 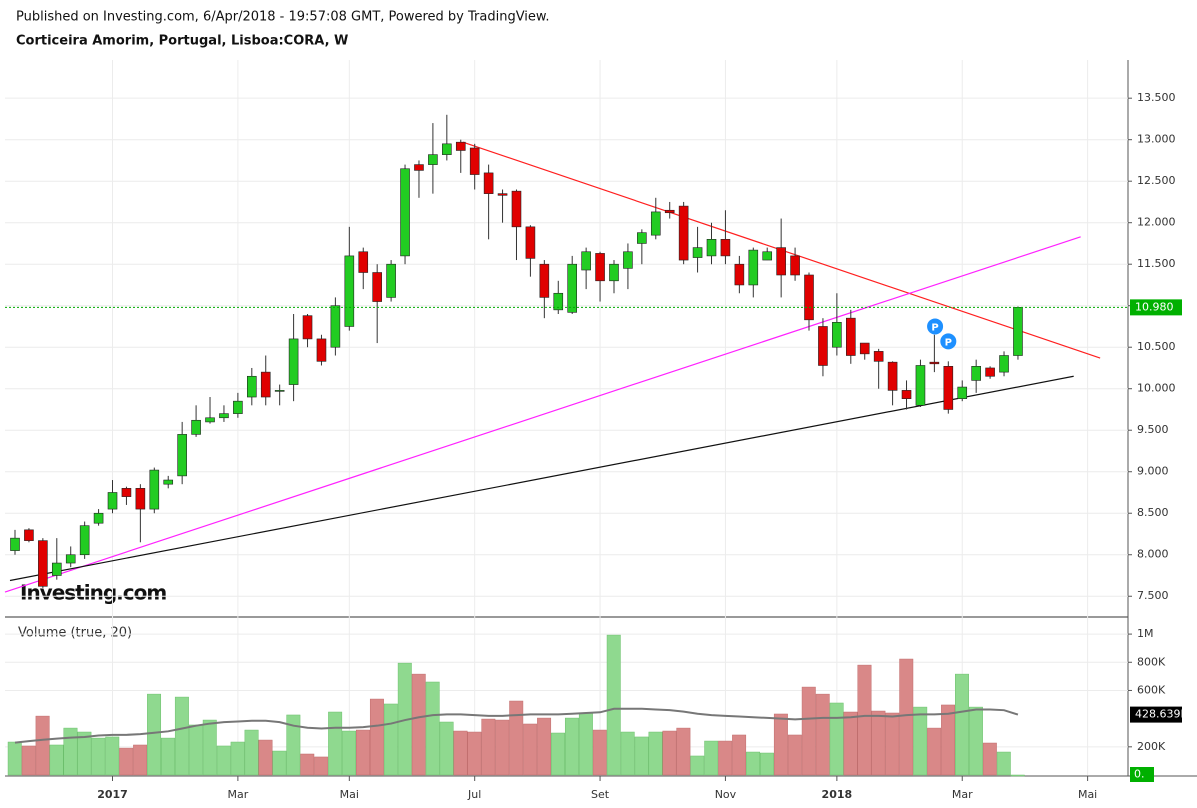 I want to click on x-tick-label: Nov, so click(x=726, y=794).